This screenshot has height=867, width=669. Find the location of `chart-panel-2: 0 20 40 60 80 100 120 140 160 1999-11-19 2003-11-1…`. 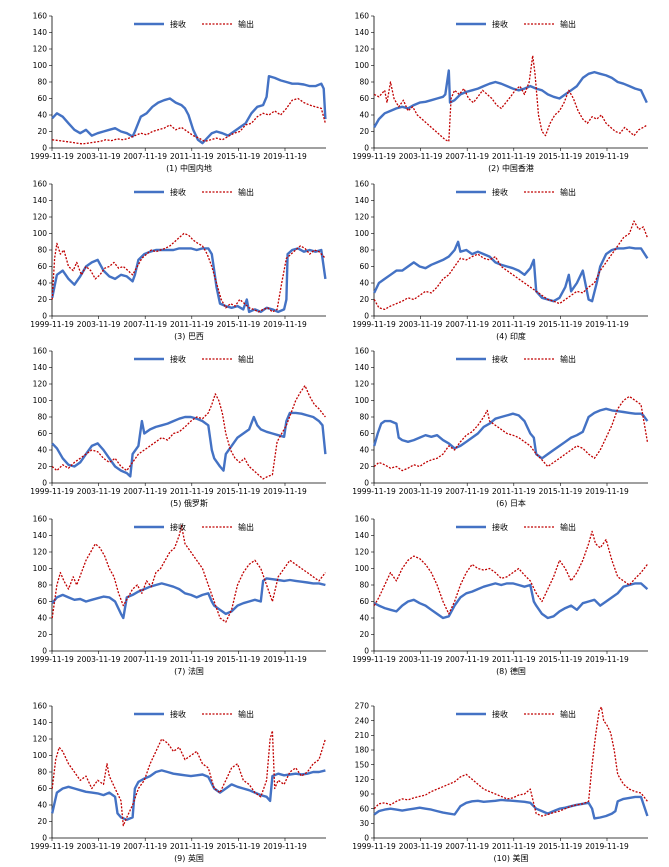

chart-panel-2: 0 20 40 60 80 100 120 140 160 1999-11-19 2003-11-1… is located at coordinates (494, 94).